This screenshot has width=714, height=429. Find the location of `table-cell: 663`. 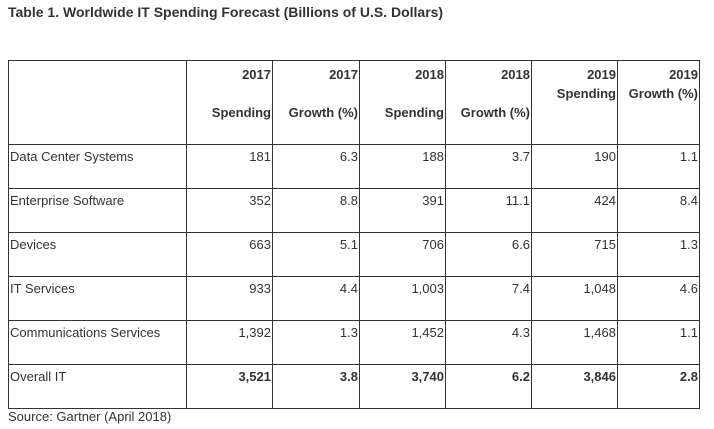

table-cell: 663 is located at coordinates (229, 254).